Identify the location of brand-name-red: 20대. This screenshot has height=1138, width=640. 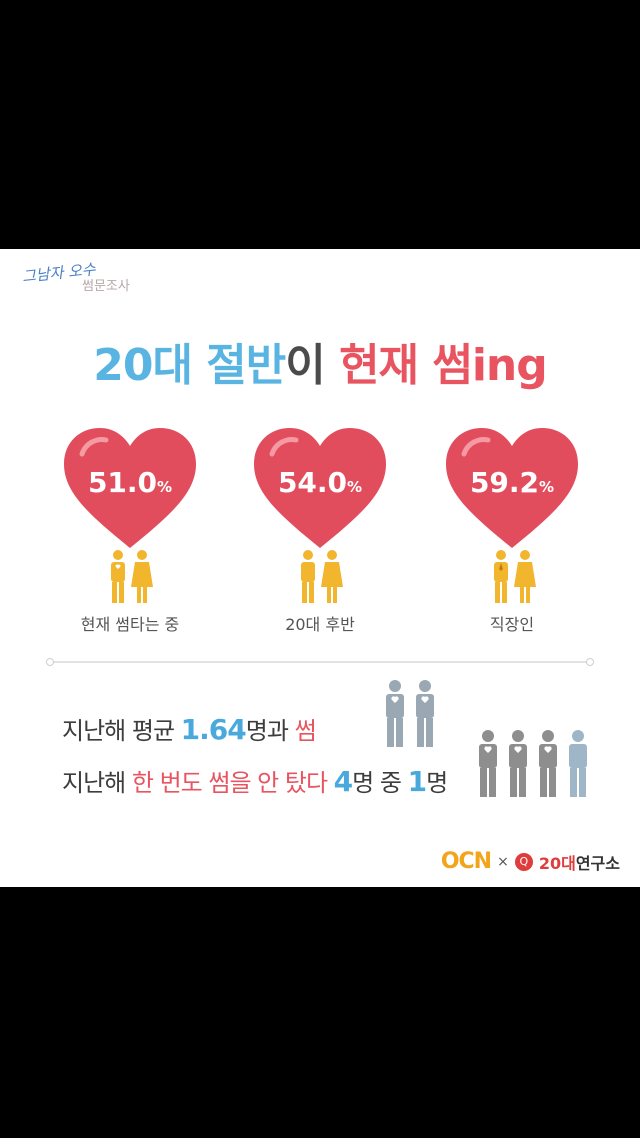
(557, 863).